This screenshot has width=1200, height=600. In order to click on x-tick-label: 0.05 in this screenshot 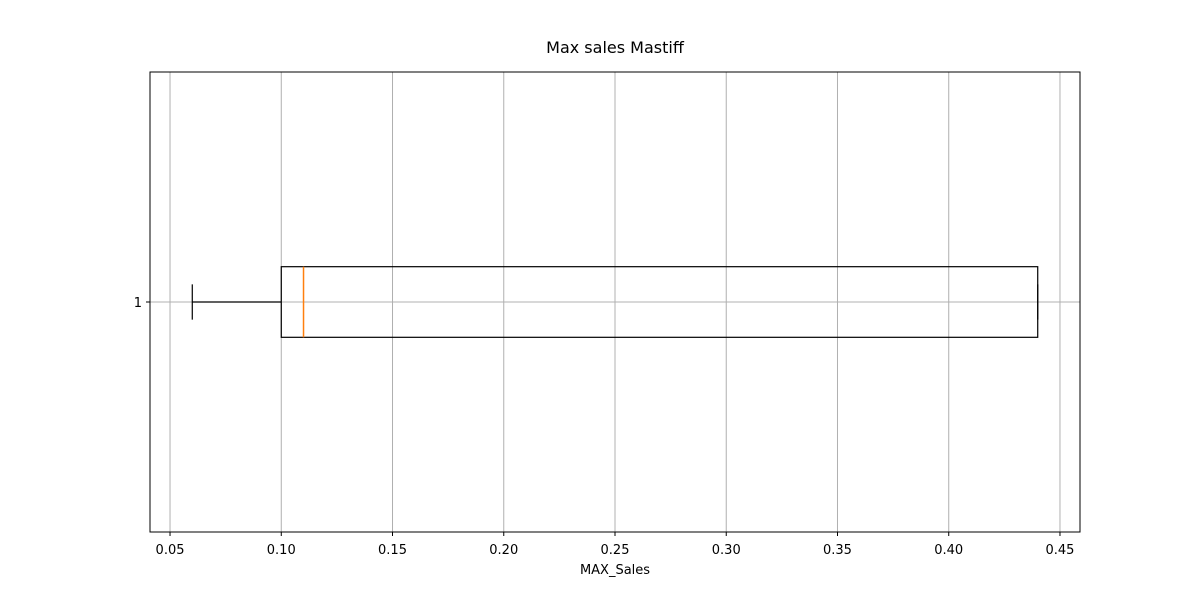, I will do `click(170, 550)`.